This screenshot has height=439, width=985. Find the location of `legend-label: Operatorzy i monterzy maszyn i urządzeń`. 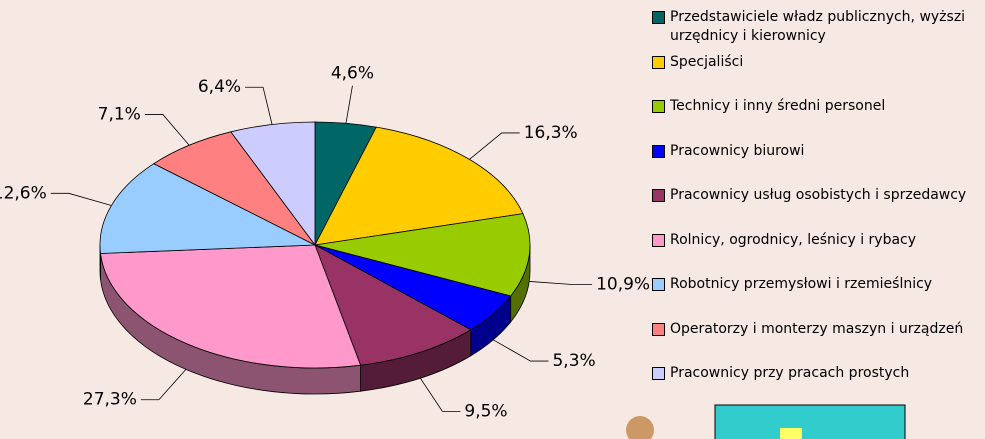

legend-label: Operatorzy i monterzy maszyn i urządzeń is located at coordinates (817, 328).